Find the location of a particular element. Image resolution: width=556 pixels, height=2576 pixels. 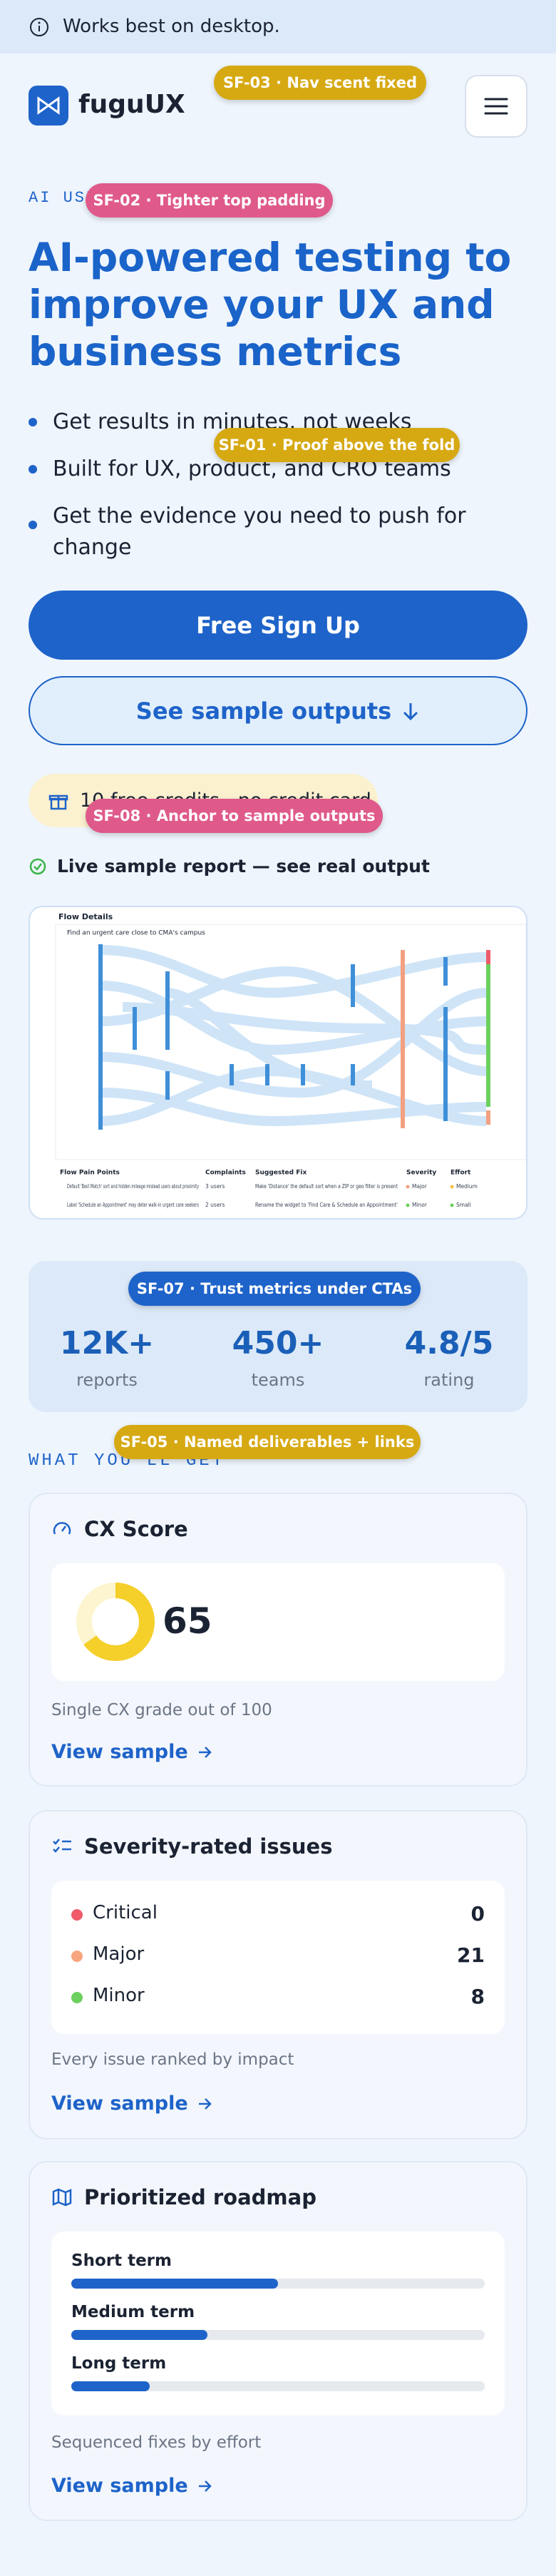

table-cell: 3 users is located at coordinates (215, 1186).